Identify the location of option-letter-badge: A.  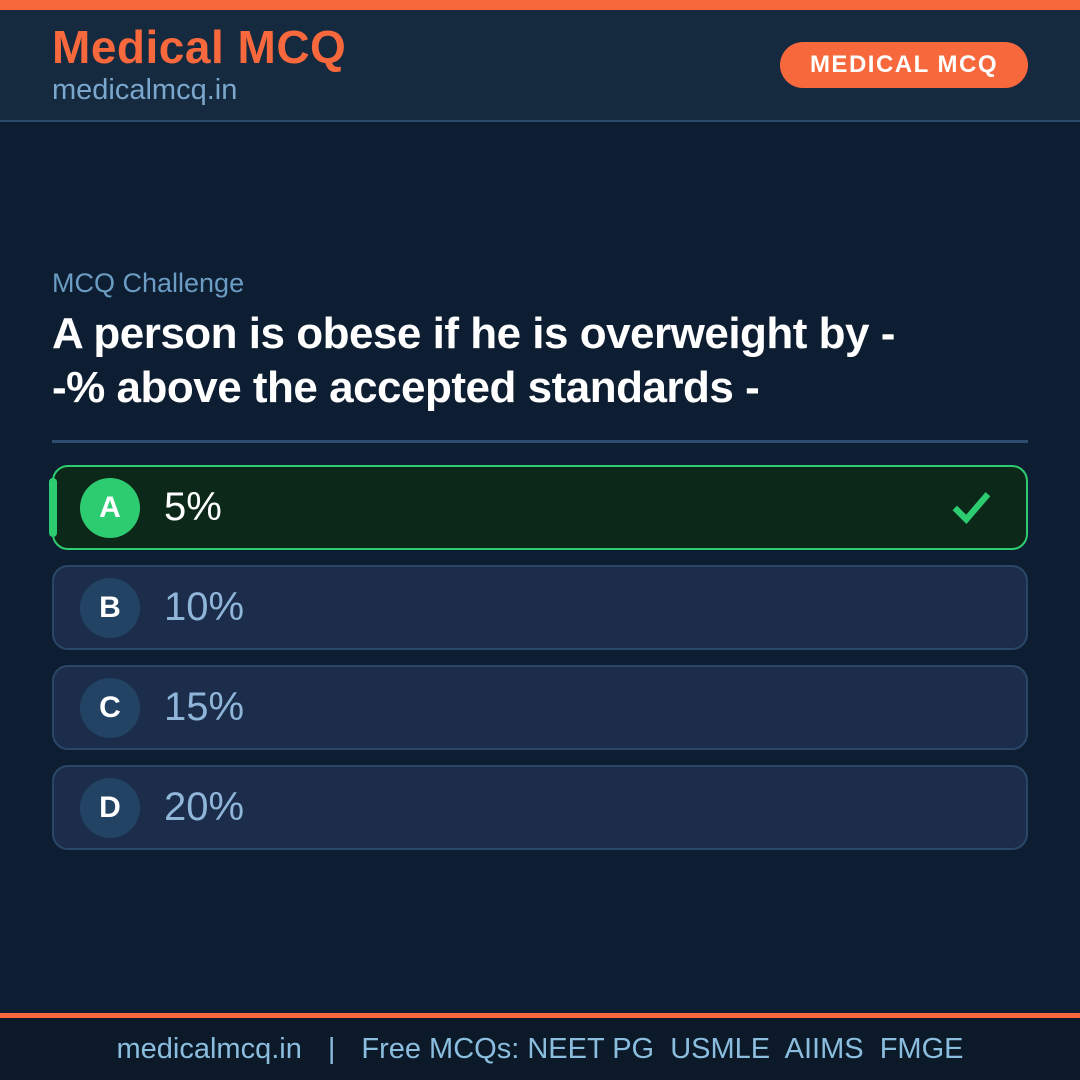
(110, 507).